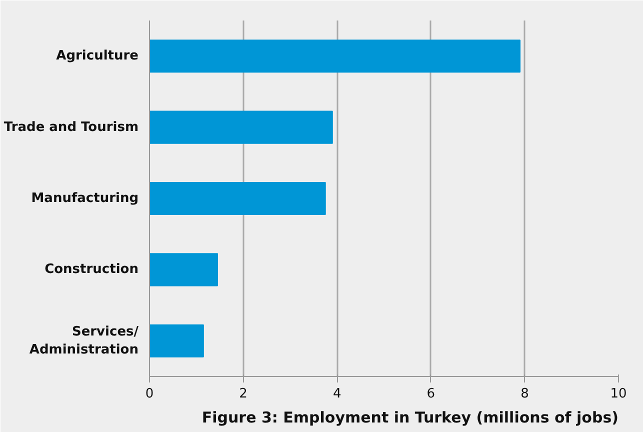 Image resolution: width=643 pixels, height=432 pixels. What do you see at coordinates (431, 394) in the screenshot?
I see `x-tick-label: 6` at bounding box center [431, 394].